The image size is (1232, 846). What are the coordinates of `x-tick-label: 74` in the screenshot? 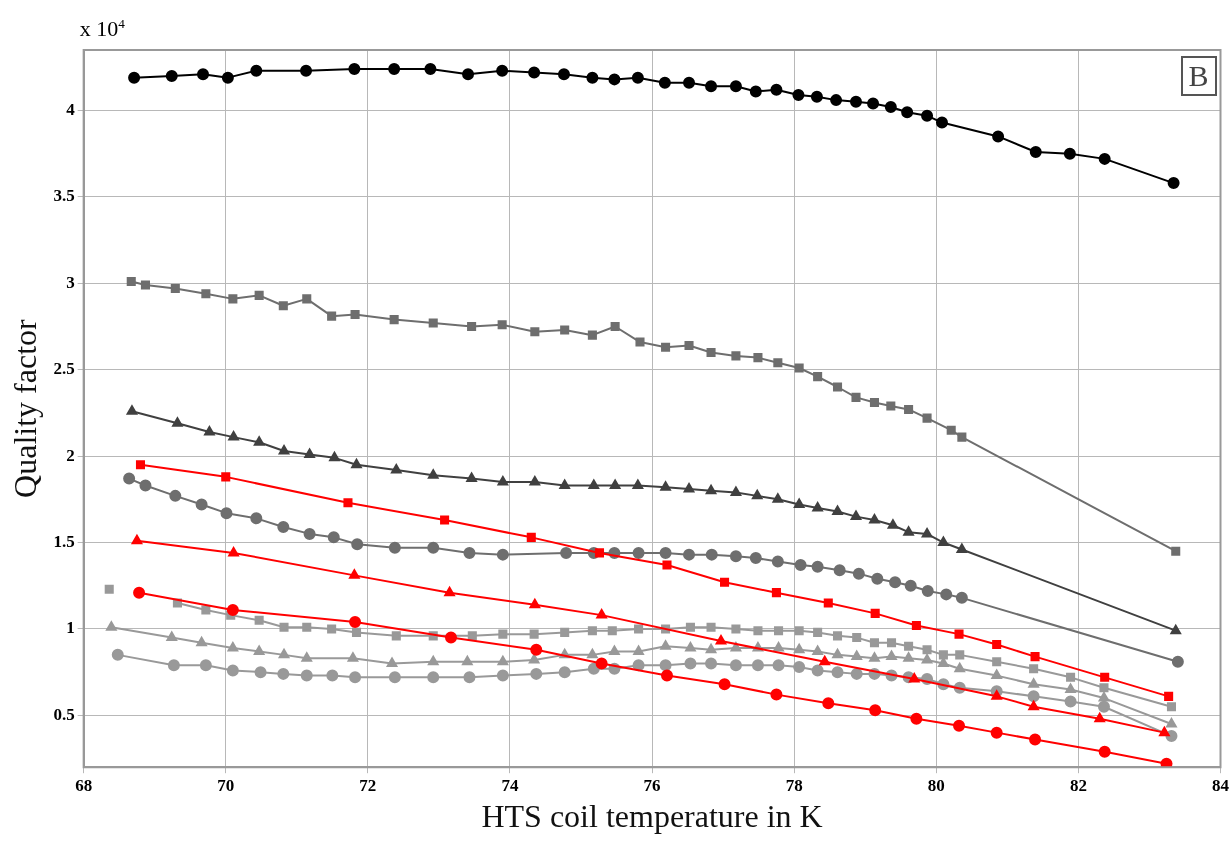 It's located at (510, 785).